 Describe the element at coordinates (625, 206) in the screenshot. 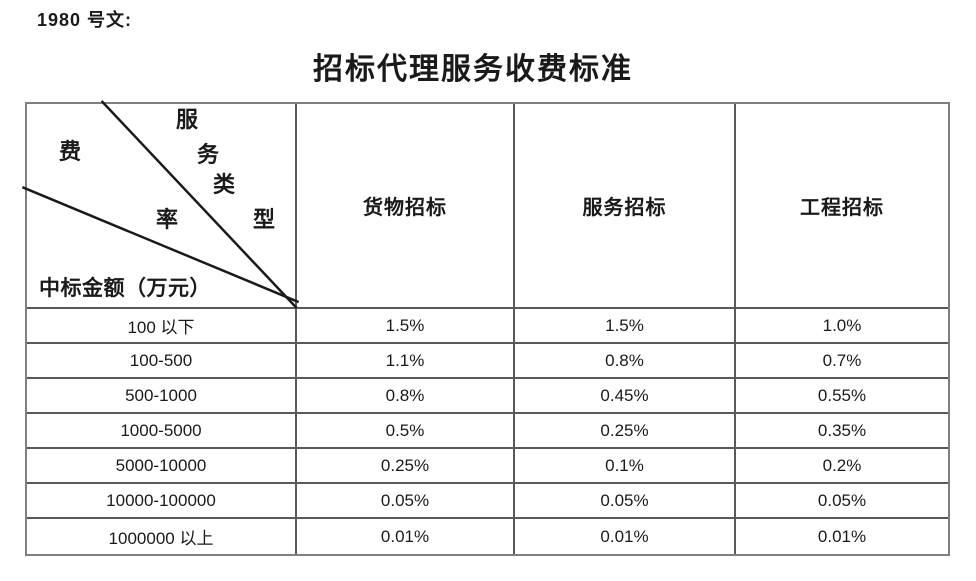

I see `column-header-service: 服务招标` at that location.